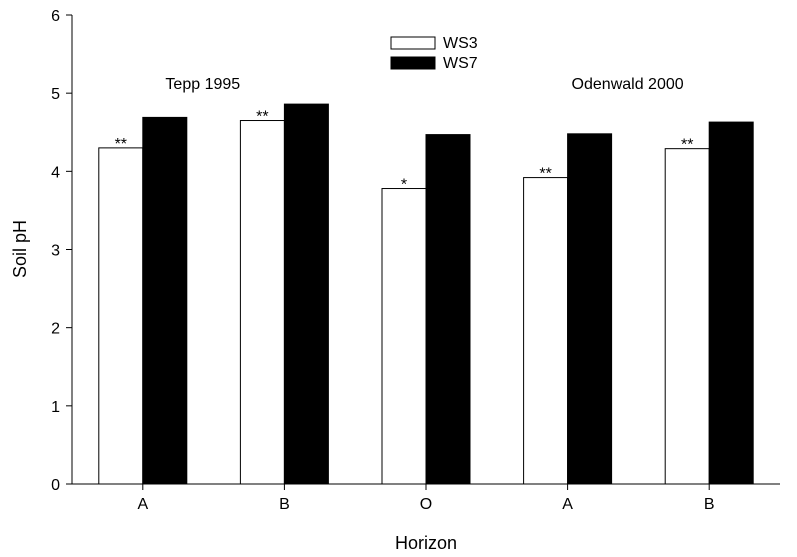 The height and width of the screenshot is (557, 797). I want to click on y-tick-label: 5, so click(55, 94).